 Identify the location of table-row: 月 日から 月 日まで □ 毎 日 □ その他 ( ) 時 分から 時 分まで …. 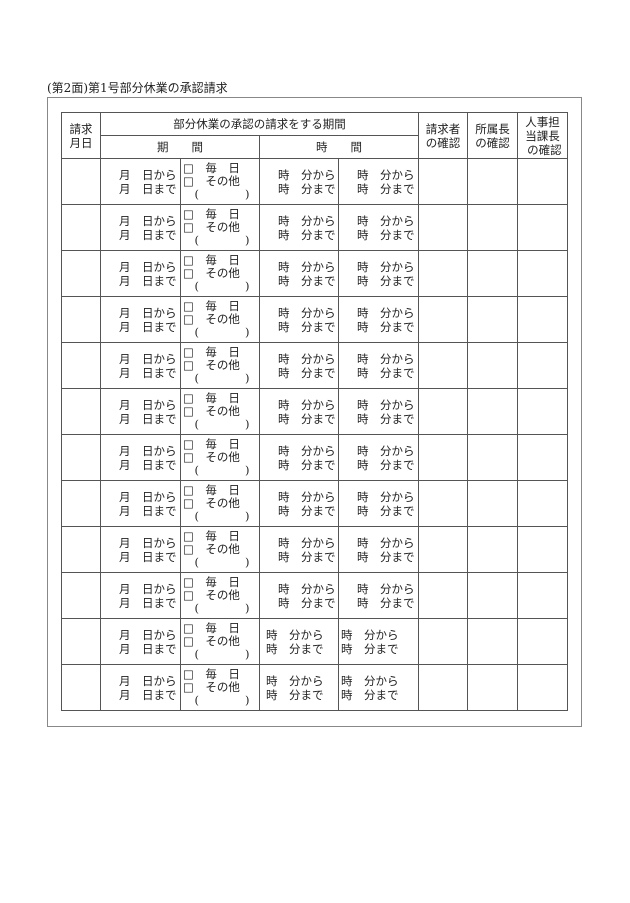
(314, 641).